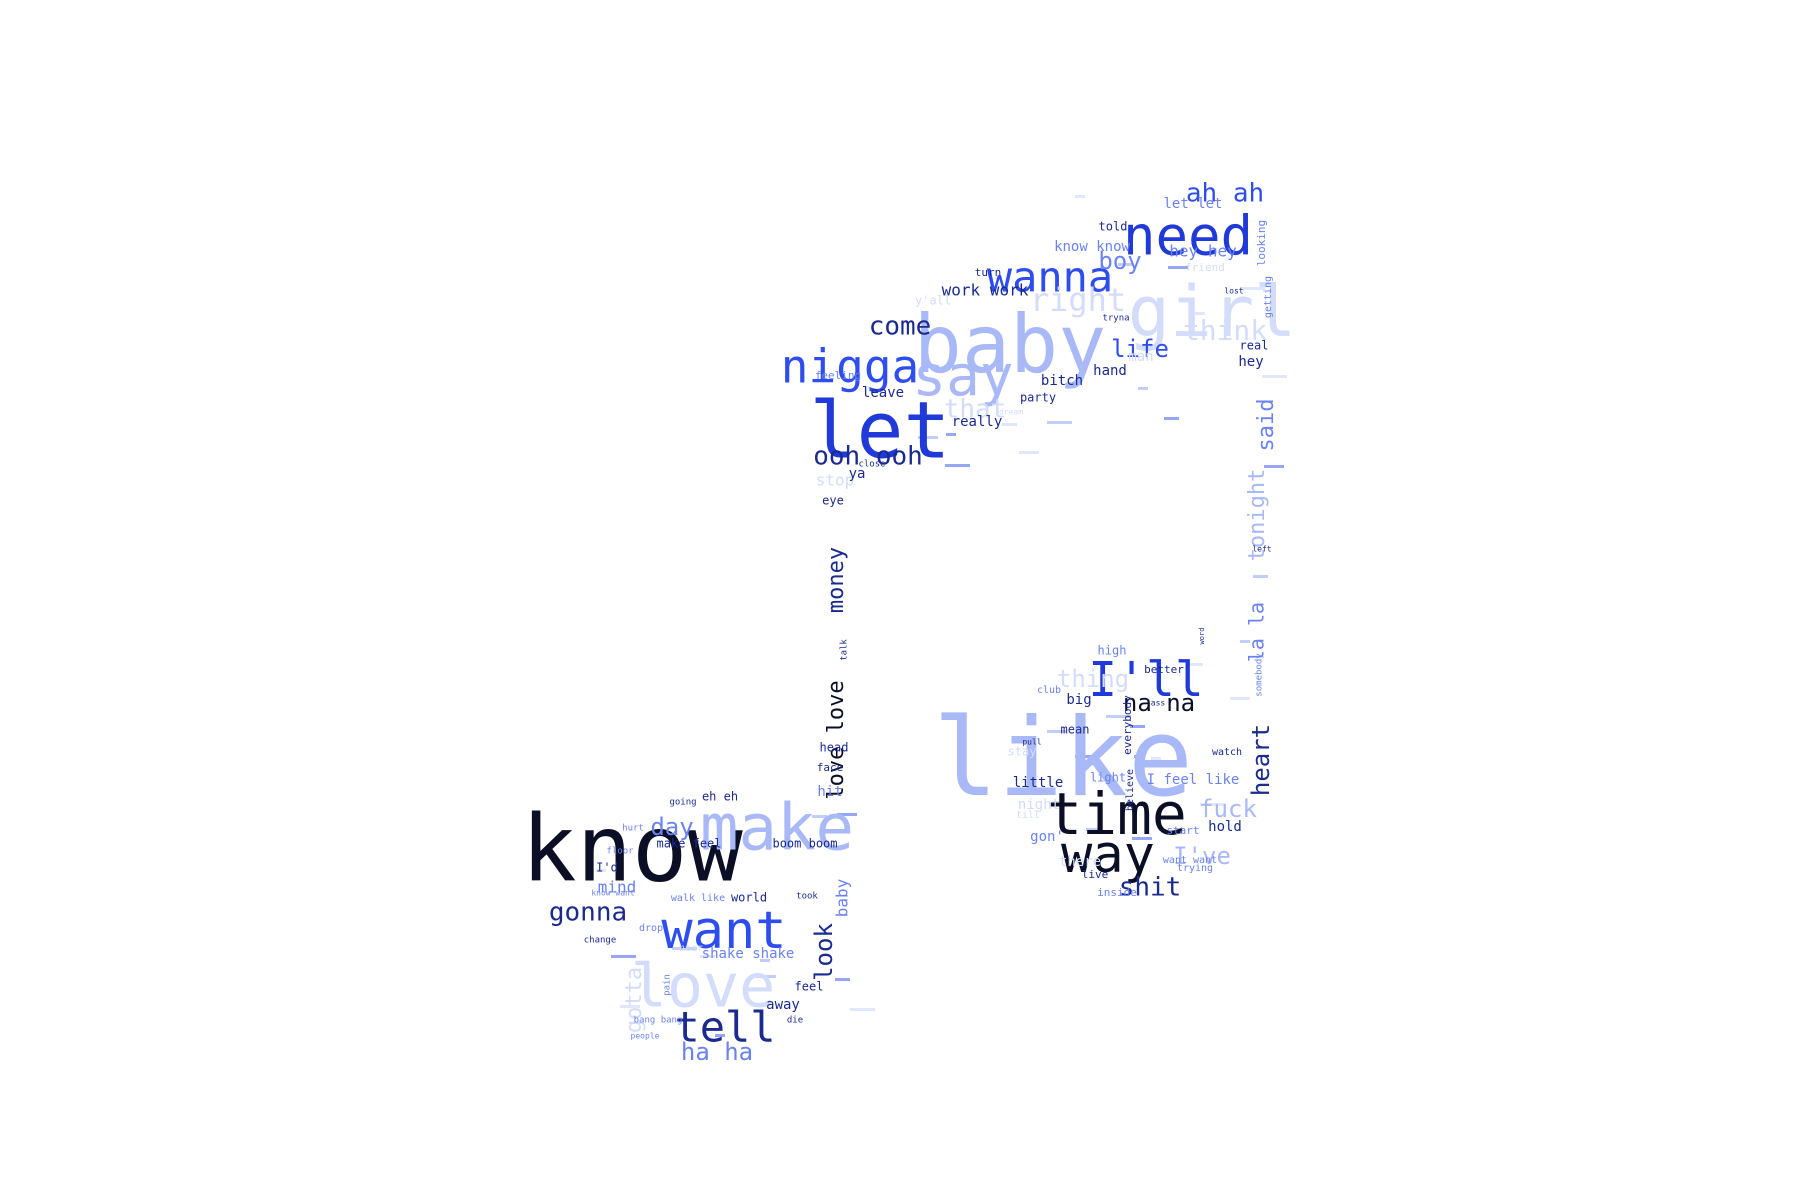 Image resolution: width=1800 pixels, height=1200 pixels. Describe the element at coordinates (842, 897) in the screenshot. I see `cloud-word: baby` at that location.